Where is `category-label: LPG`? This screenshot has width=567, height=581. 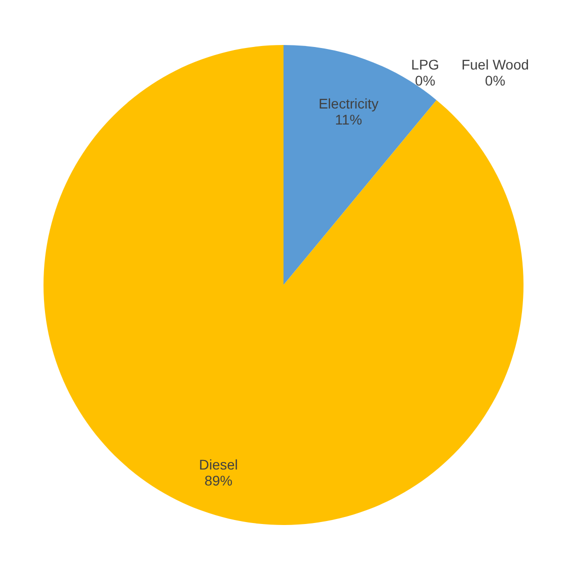
category-label: LPG is located at coordinates (425, 64).